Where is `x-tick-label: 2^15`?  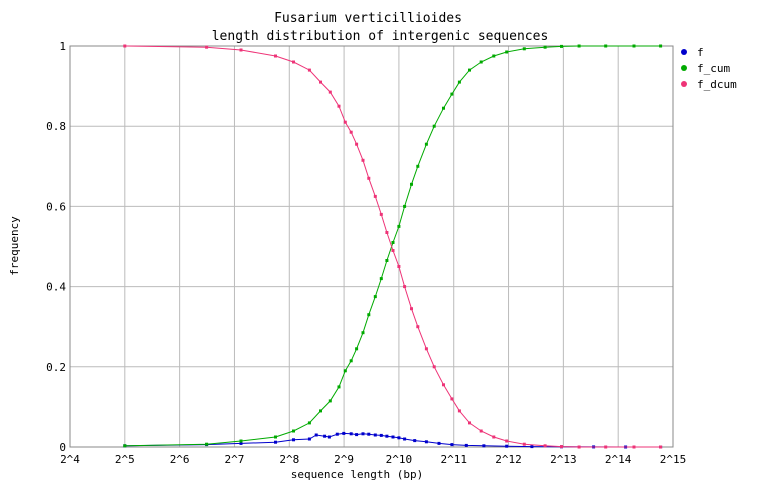
x-tick-label: 2^15 is located at coordinates (673, 459).